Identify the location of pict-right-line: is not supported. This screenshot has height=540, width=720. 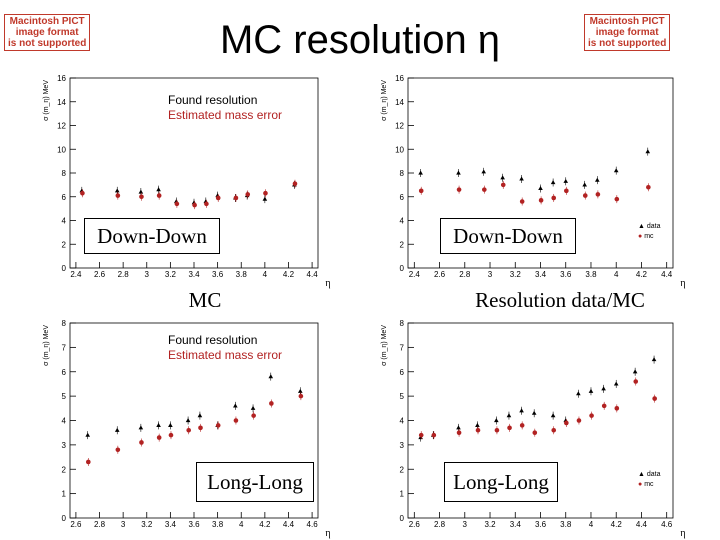
(627, 43).